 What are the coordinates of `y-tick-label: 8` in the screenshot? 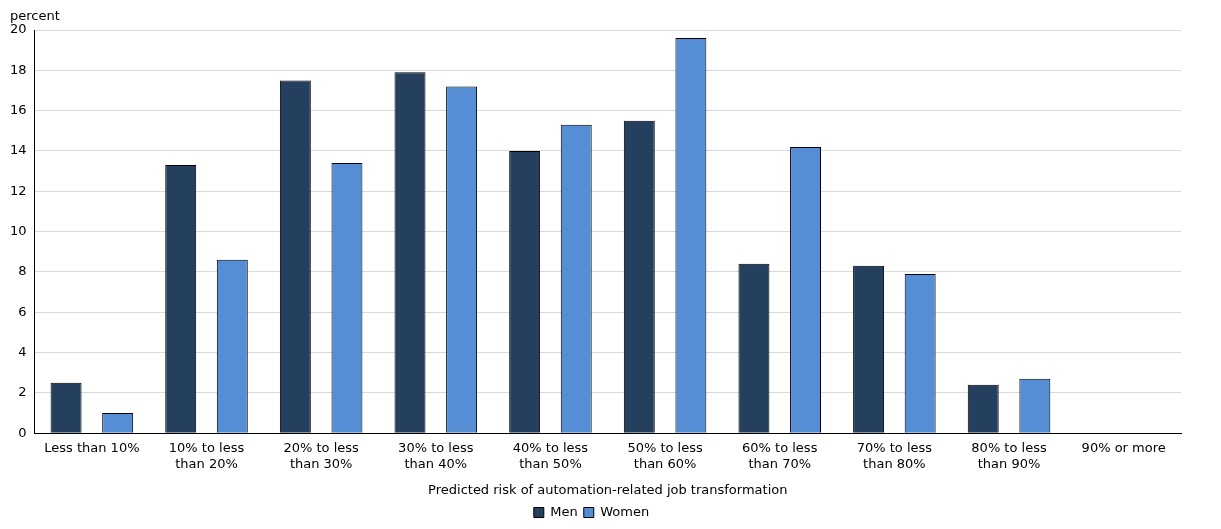 It's located at (22, 271).